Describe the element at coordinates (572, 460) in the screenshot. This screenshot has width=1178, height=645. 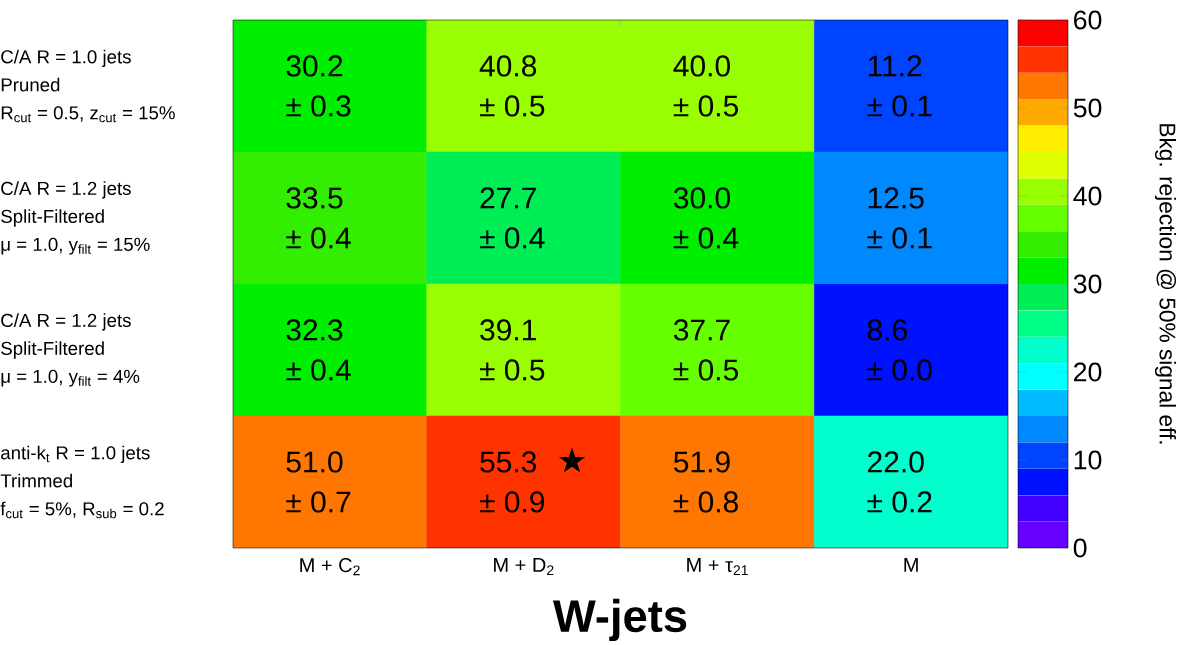
I see `annotation: ★` at that location.